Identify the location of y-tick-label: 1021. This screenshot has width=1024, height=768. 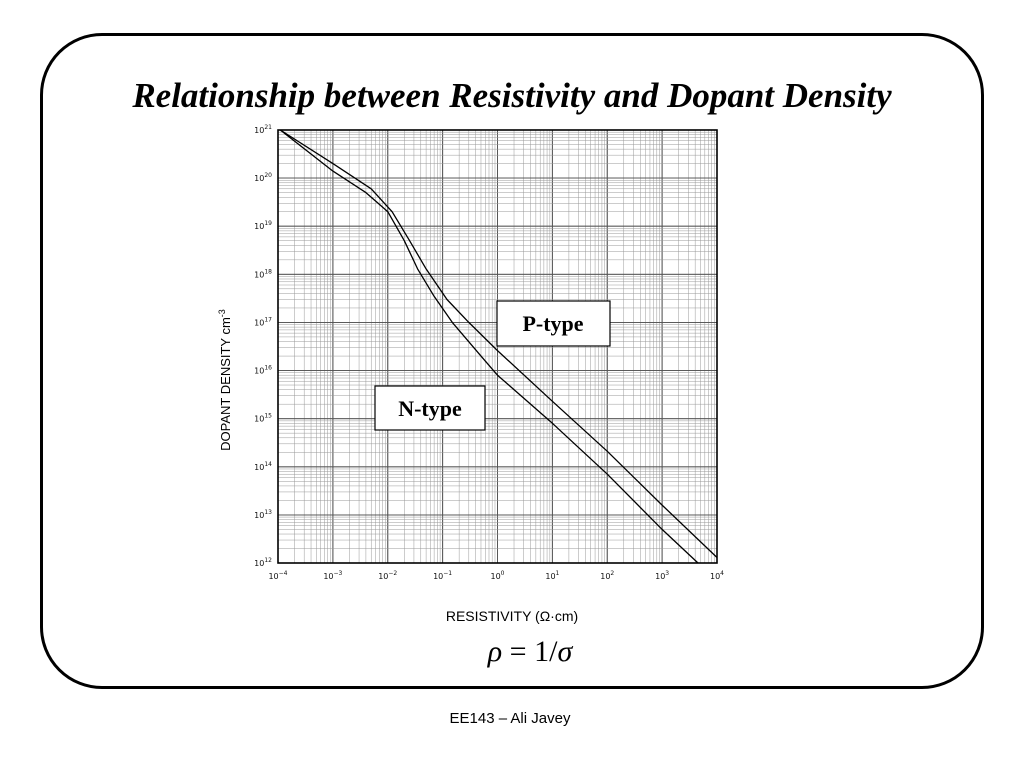
(263, 129).